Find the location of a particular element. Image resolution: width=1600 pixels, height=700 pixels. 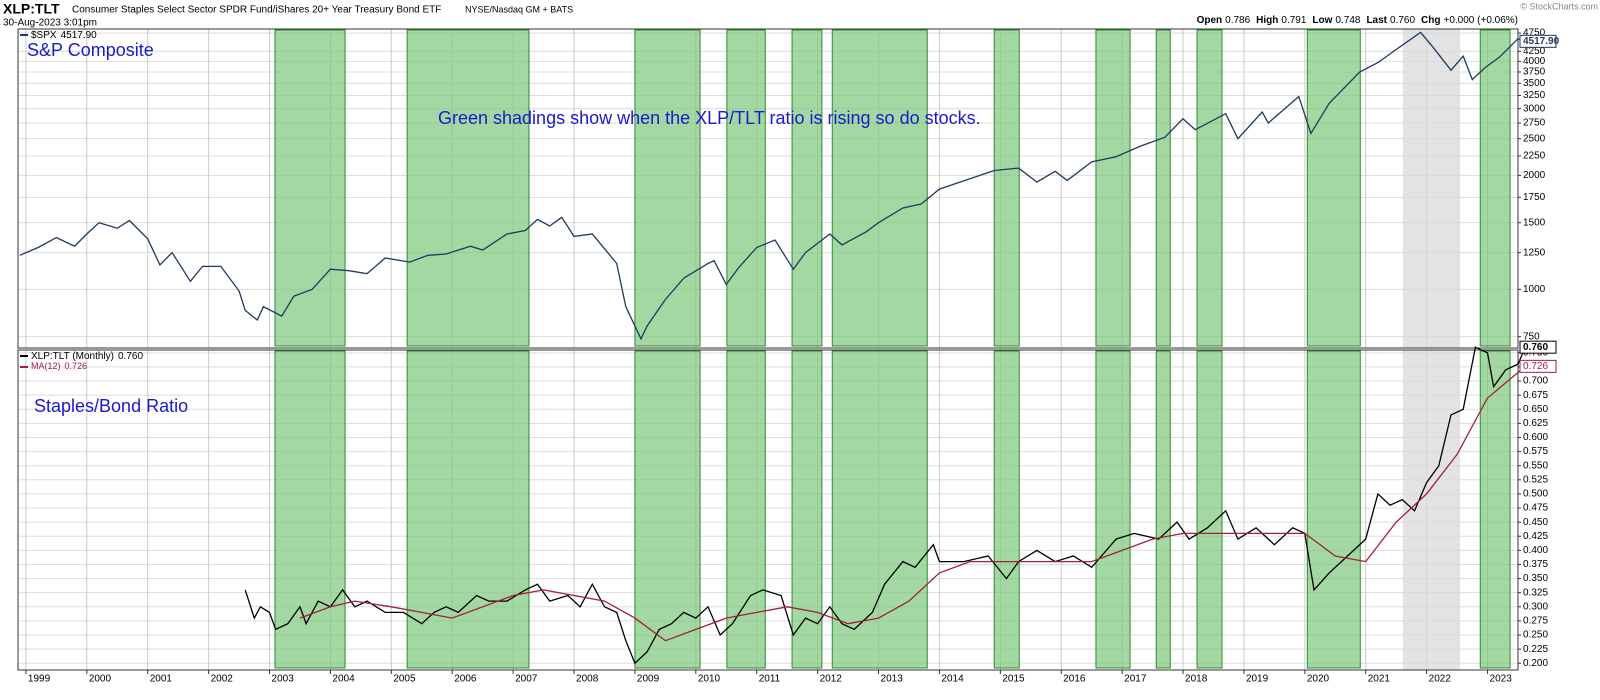

y-tick-label: 0.400 is located at coordinates (1535, 550).